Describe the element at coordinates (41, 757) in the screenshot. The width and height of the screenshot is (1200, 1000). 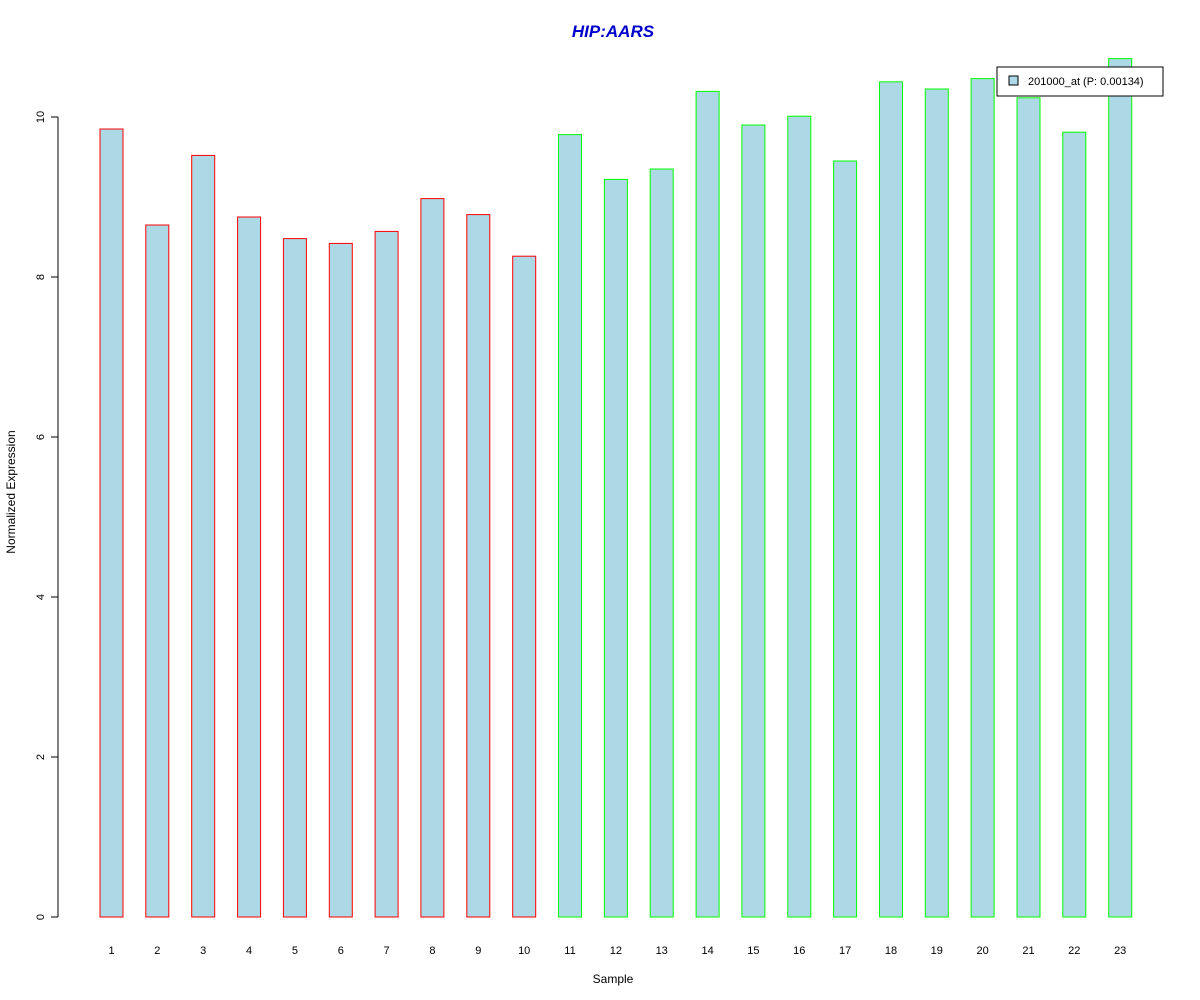
I see `y-tick-label: 2` at that location.